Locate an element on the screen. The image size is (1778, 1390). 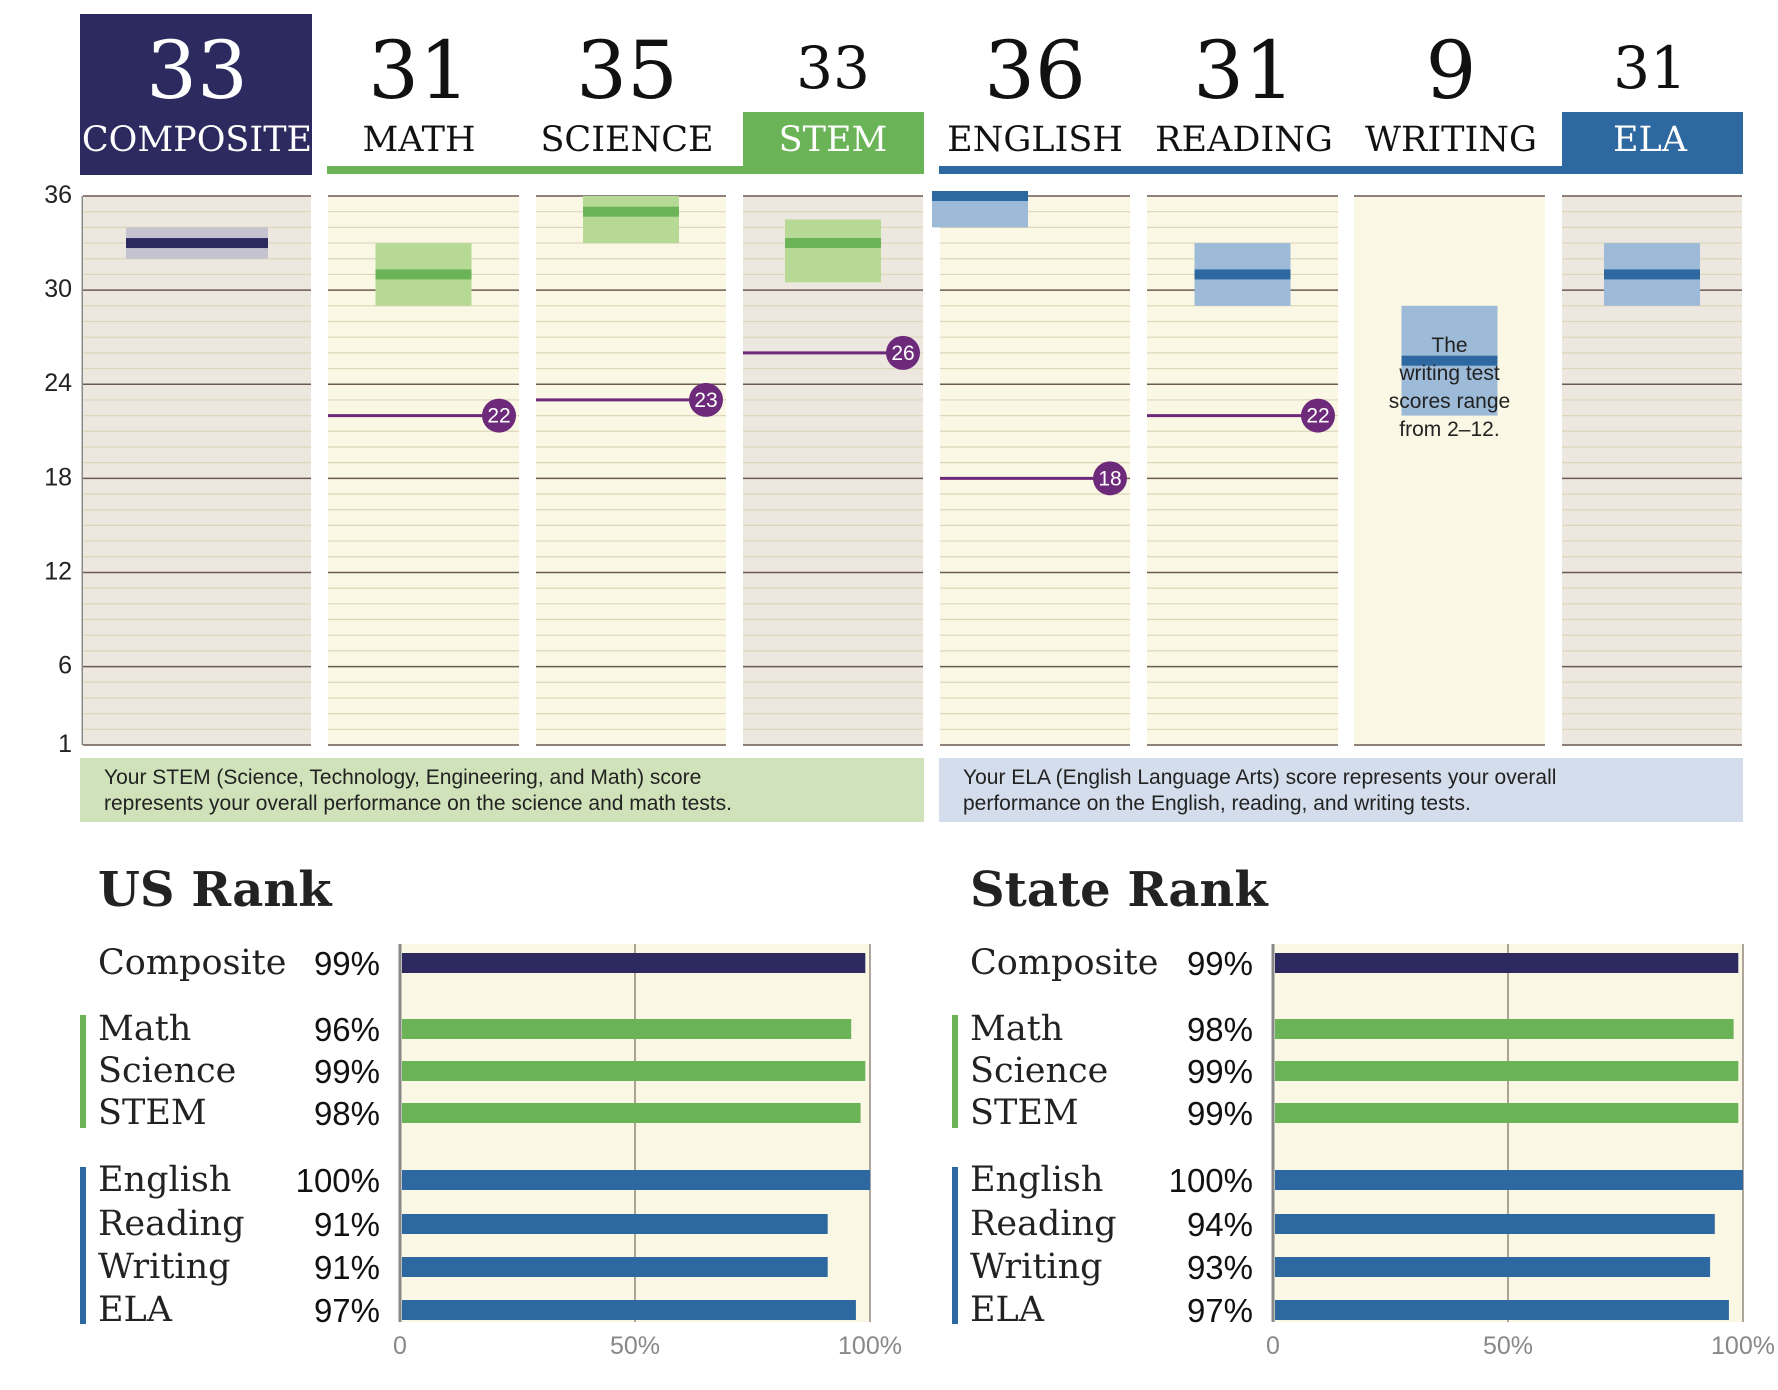
score-column-writing: The writing test scores range from 2–12. is located at coordinates (1449, 470).